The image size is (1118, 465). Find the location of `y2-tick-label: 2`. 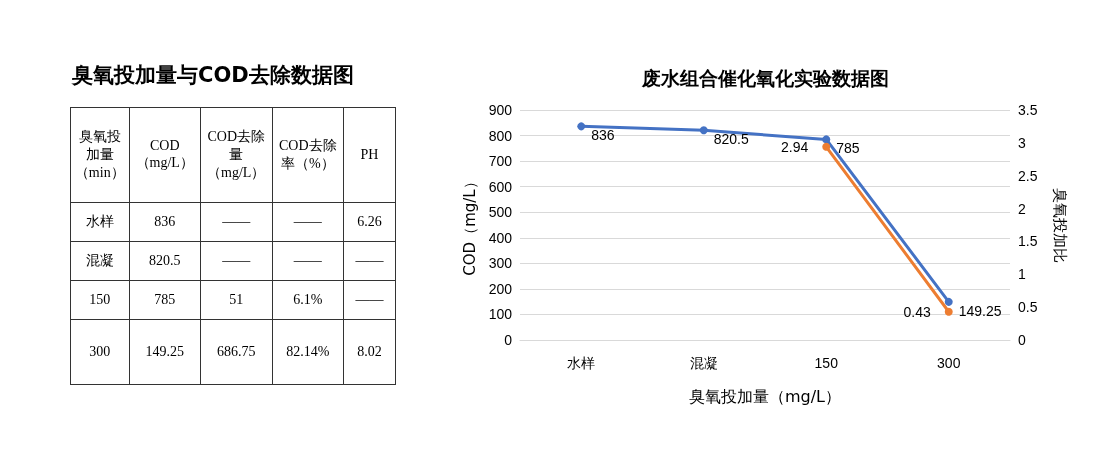

y2-tick-label: 2 is located at coordinates (1022, 208).